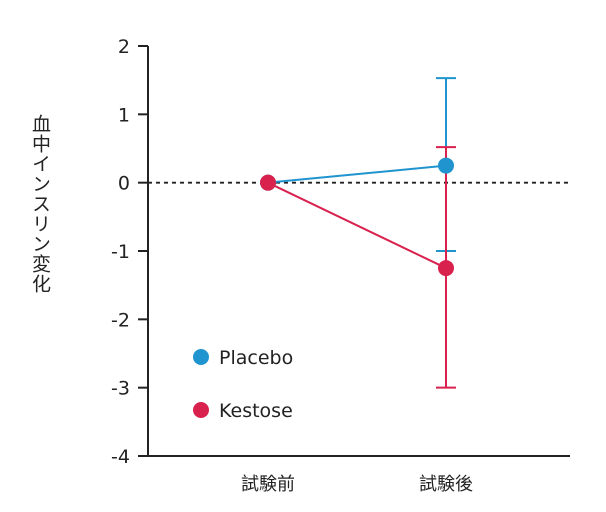  I want to click on y-axis-label-group: 血中インスリン変化, so click(40, 204).